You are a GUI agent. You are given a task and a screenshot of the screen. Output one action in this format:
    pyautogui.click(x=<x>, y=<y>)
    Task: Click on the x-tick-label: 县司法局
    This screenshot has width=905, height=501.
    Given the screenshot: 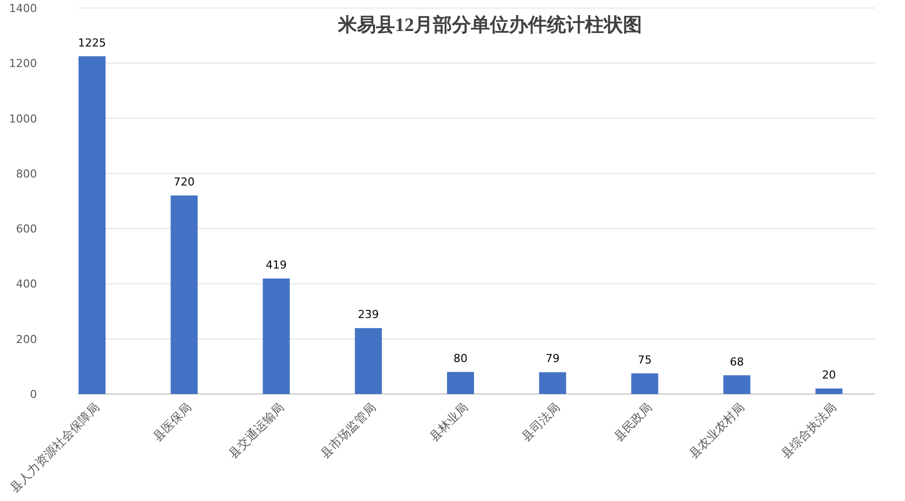 What is the action you would take?
    pyautogui.click(x=540, y=422)
    